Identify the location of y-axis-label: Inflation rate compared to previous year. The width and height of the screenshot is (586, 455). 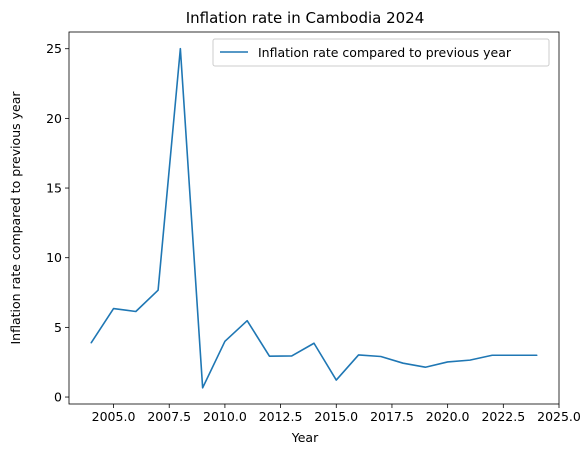
(15, 218).